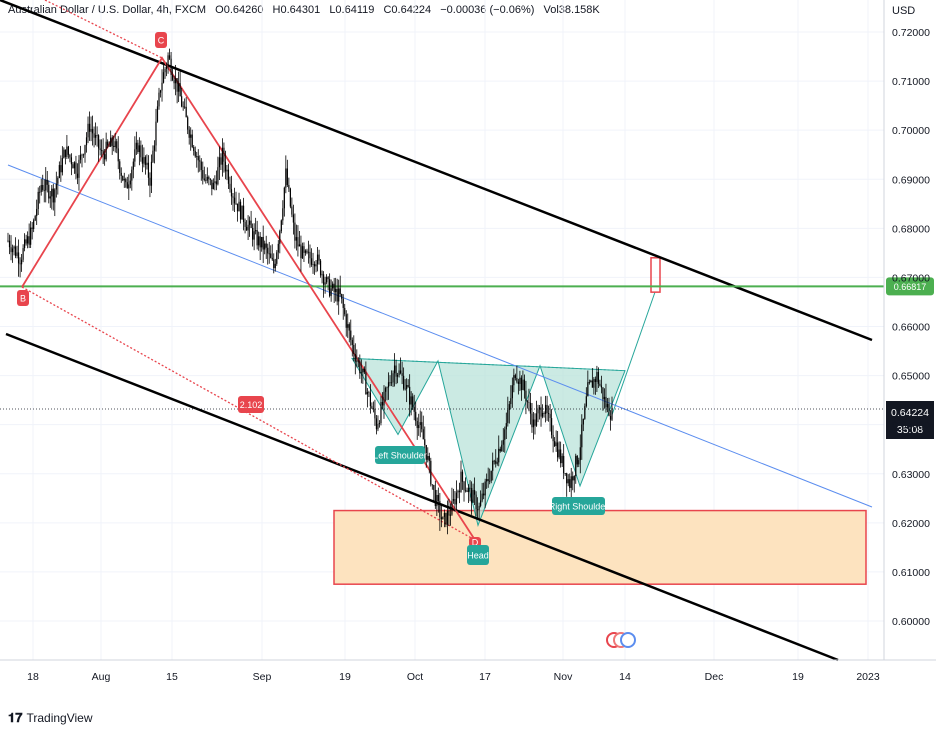 The width and height of the screenshot is (936, 742). I want to click on tradingview-logo-icon: 𝟏𝟕, so click(15, 717).